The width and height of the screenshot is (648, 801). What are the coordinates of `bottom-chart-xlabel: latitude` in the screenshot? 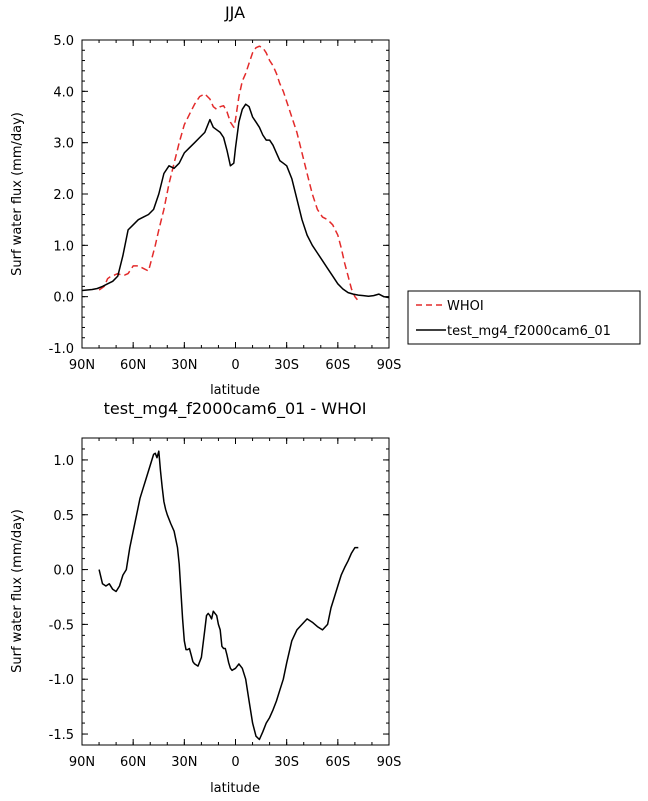 It's located at (235, 788).